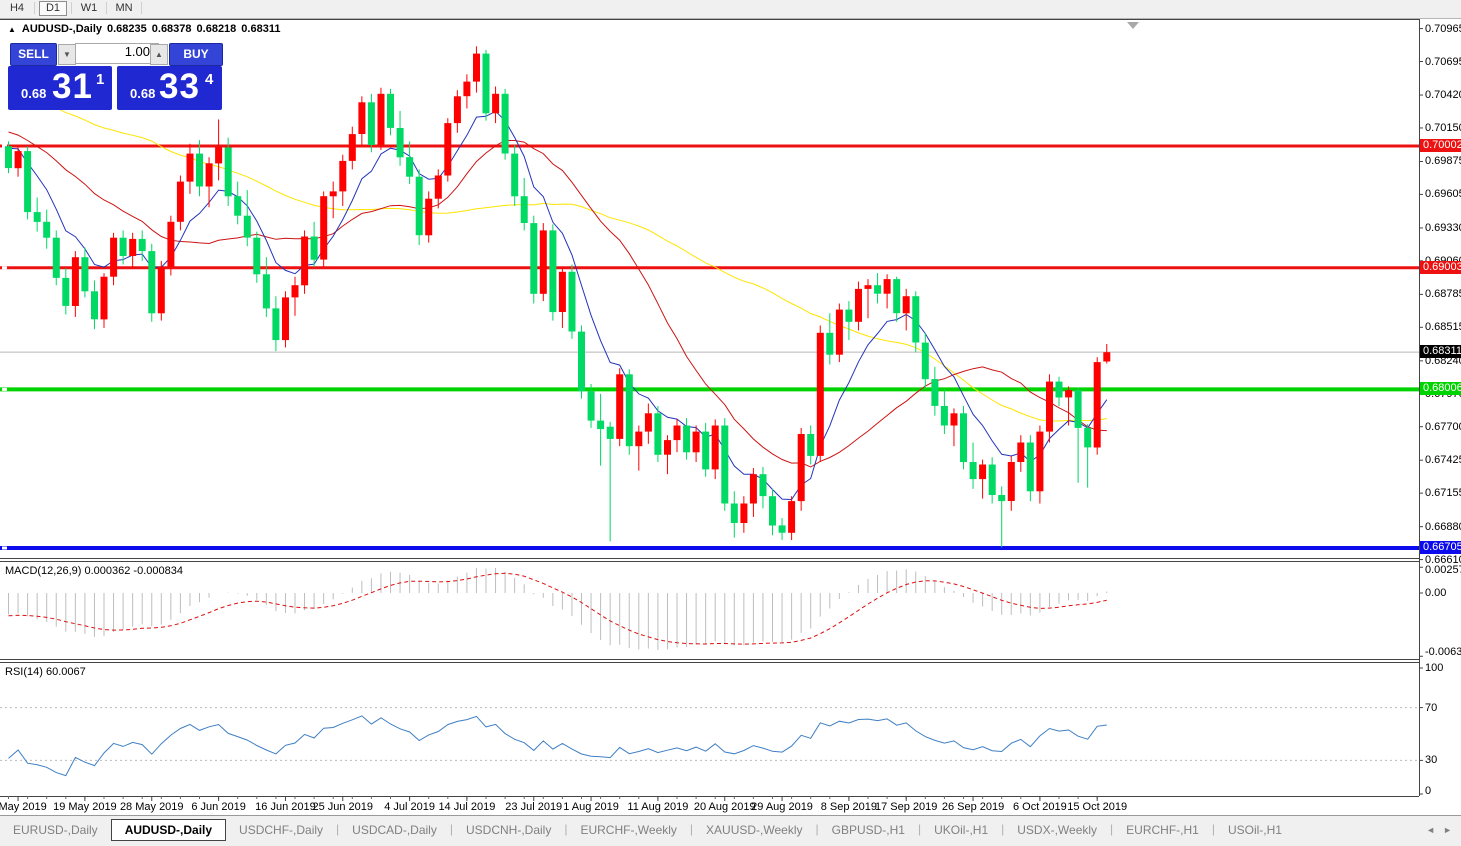 The width and height of the screenshot is (1461, 846). Describe the element at coordinates (53, 8) in the screenshot. I see `timeframe-button-d1: D1` at that location.